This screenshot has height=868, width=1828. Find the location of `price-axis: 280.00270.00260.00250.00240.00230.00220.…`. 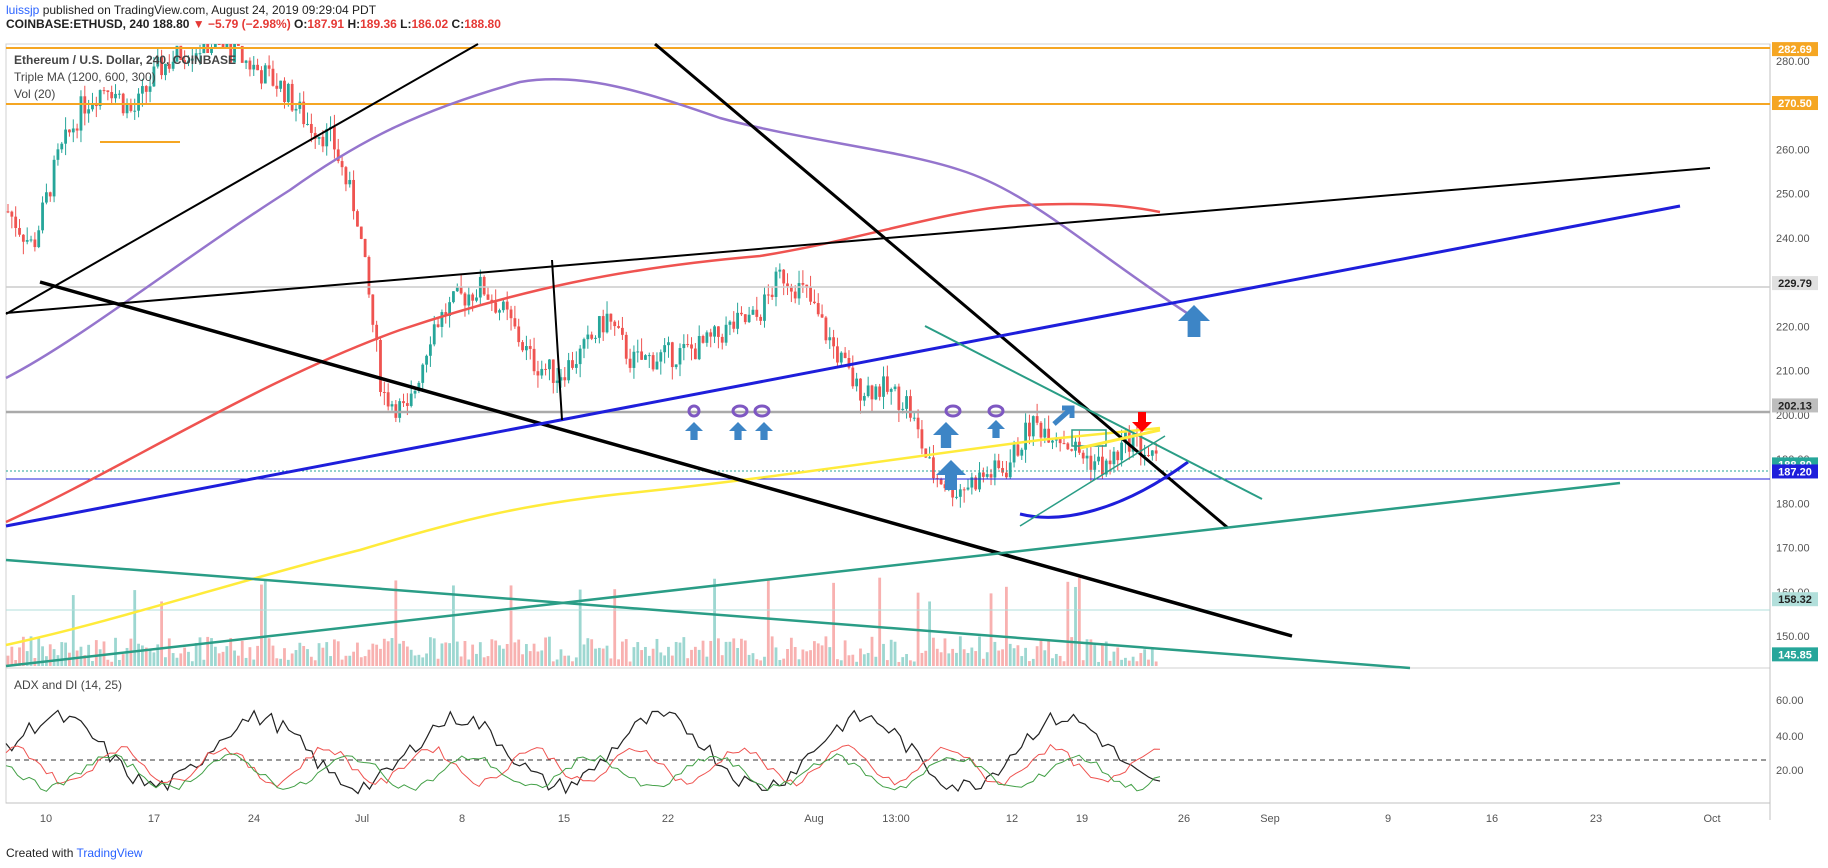

price-axis: 280.00270.00260.00250.00240.00230.00220.… is located at coordinates (1793, 349).